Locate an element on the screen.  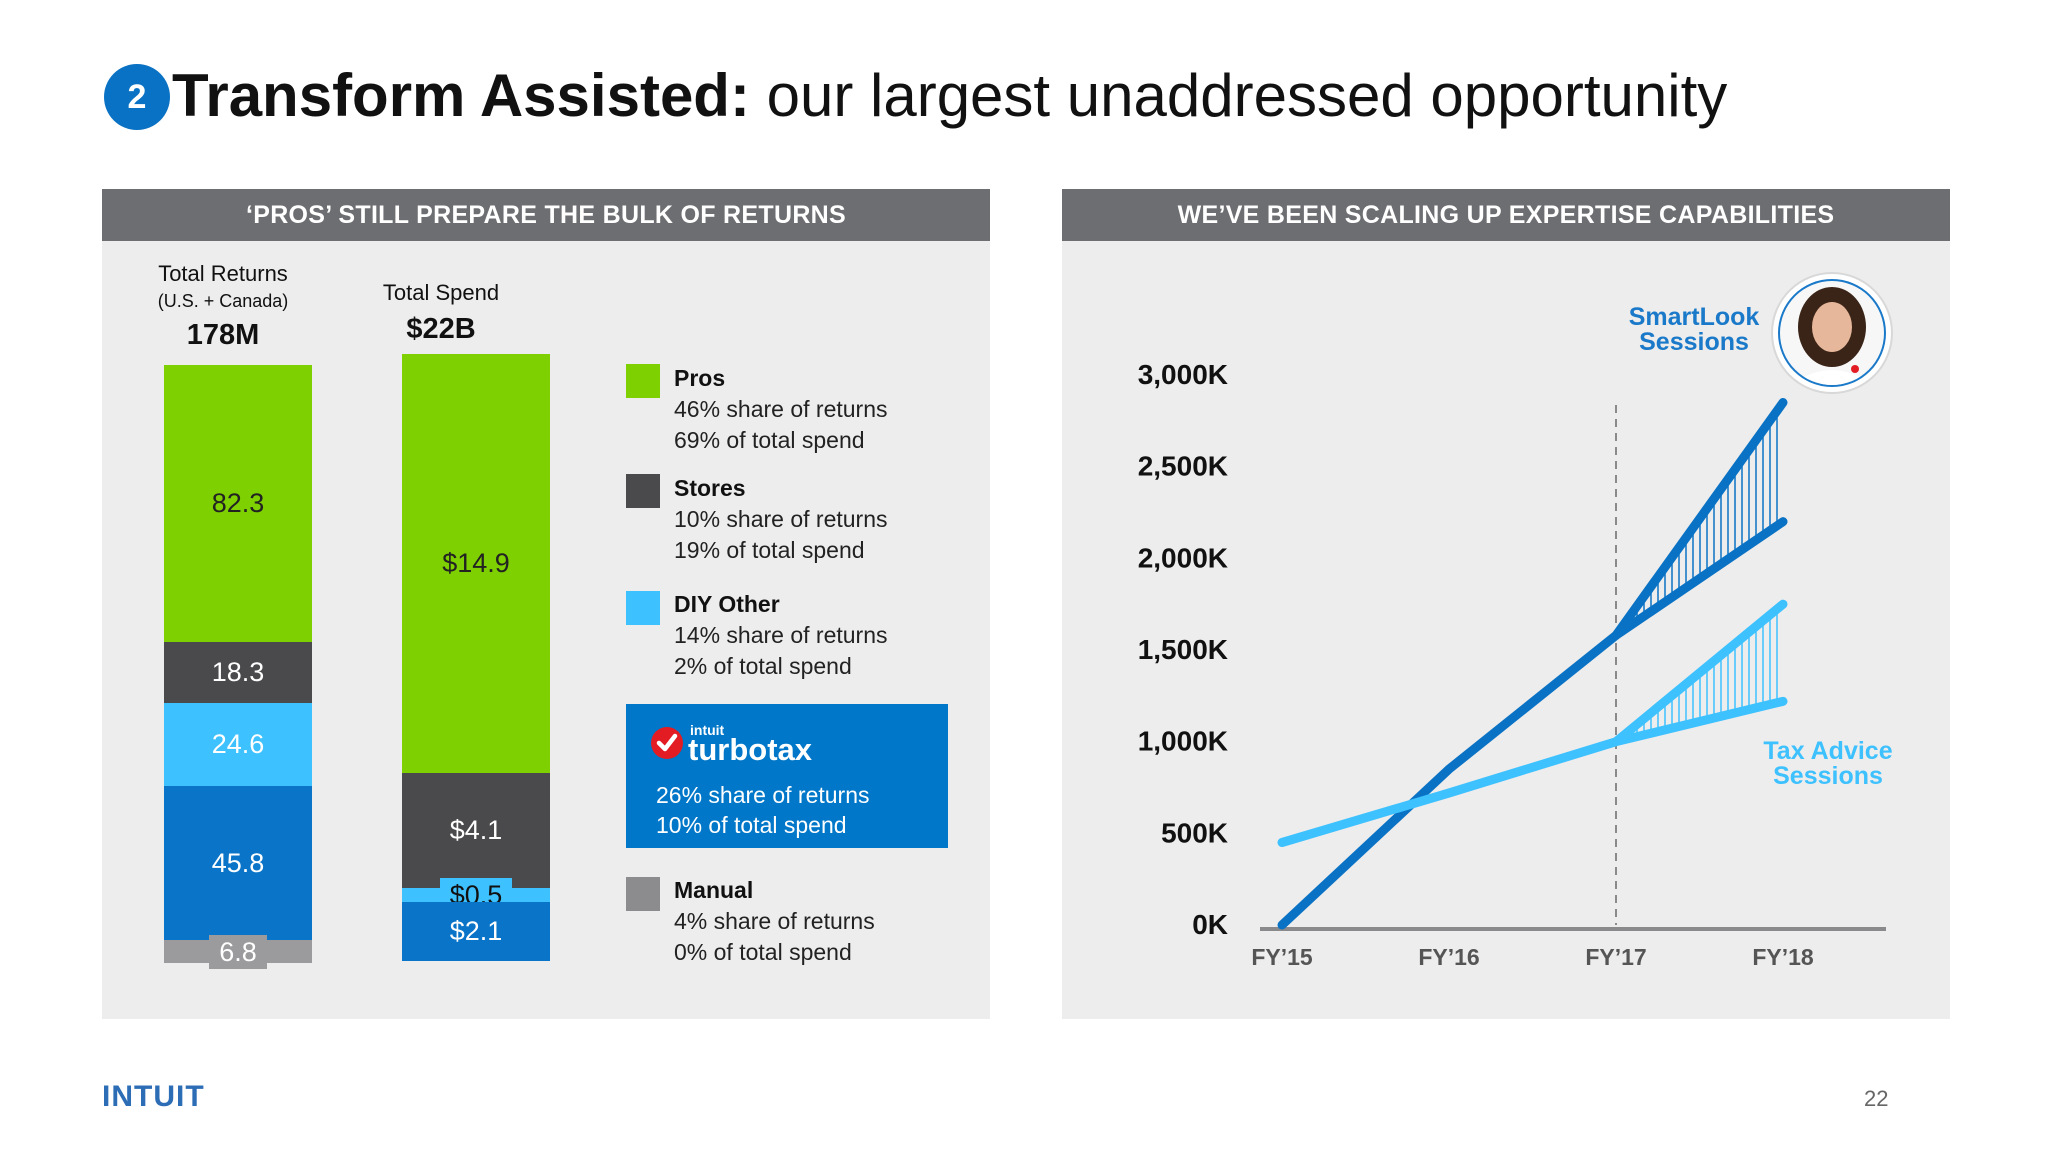
legend-swatch-pros is located at coordinates (643, 381).